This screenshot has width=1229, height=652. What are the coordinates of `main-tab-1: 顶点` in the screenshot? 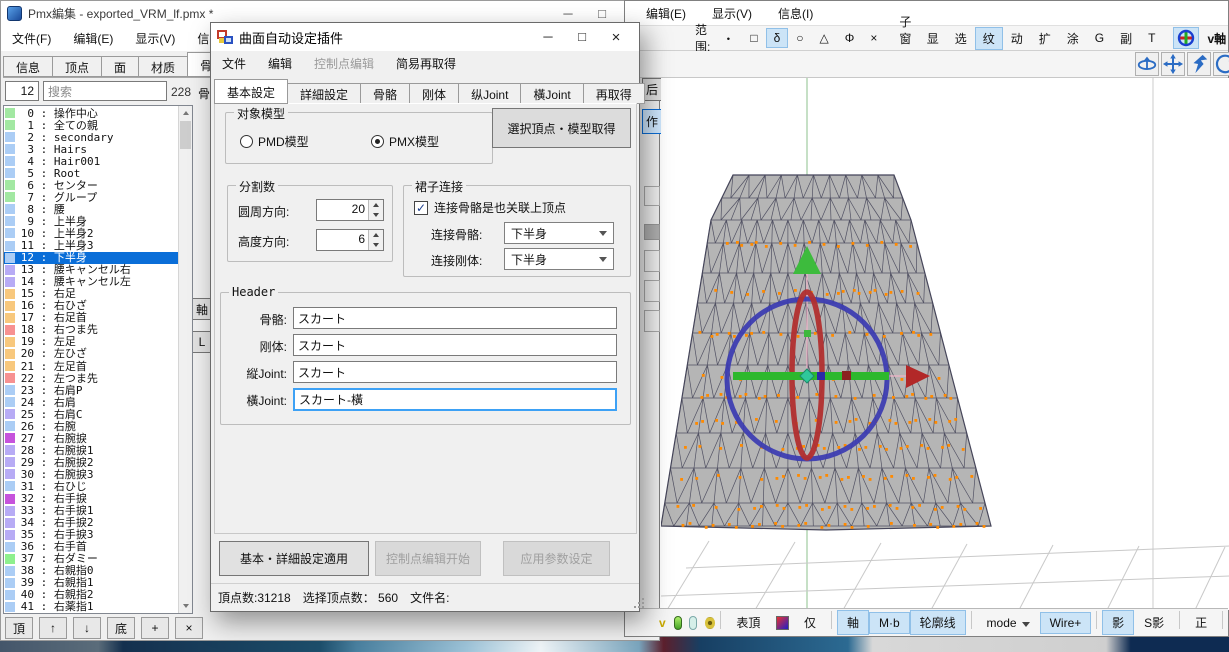 It's located at (77, 66).